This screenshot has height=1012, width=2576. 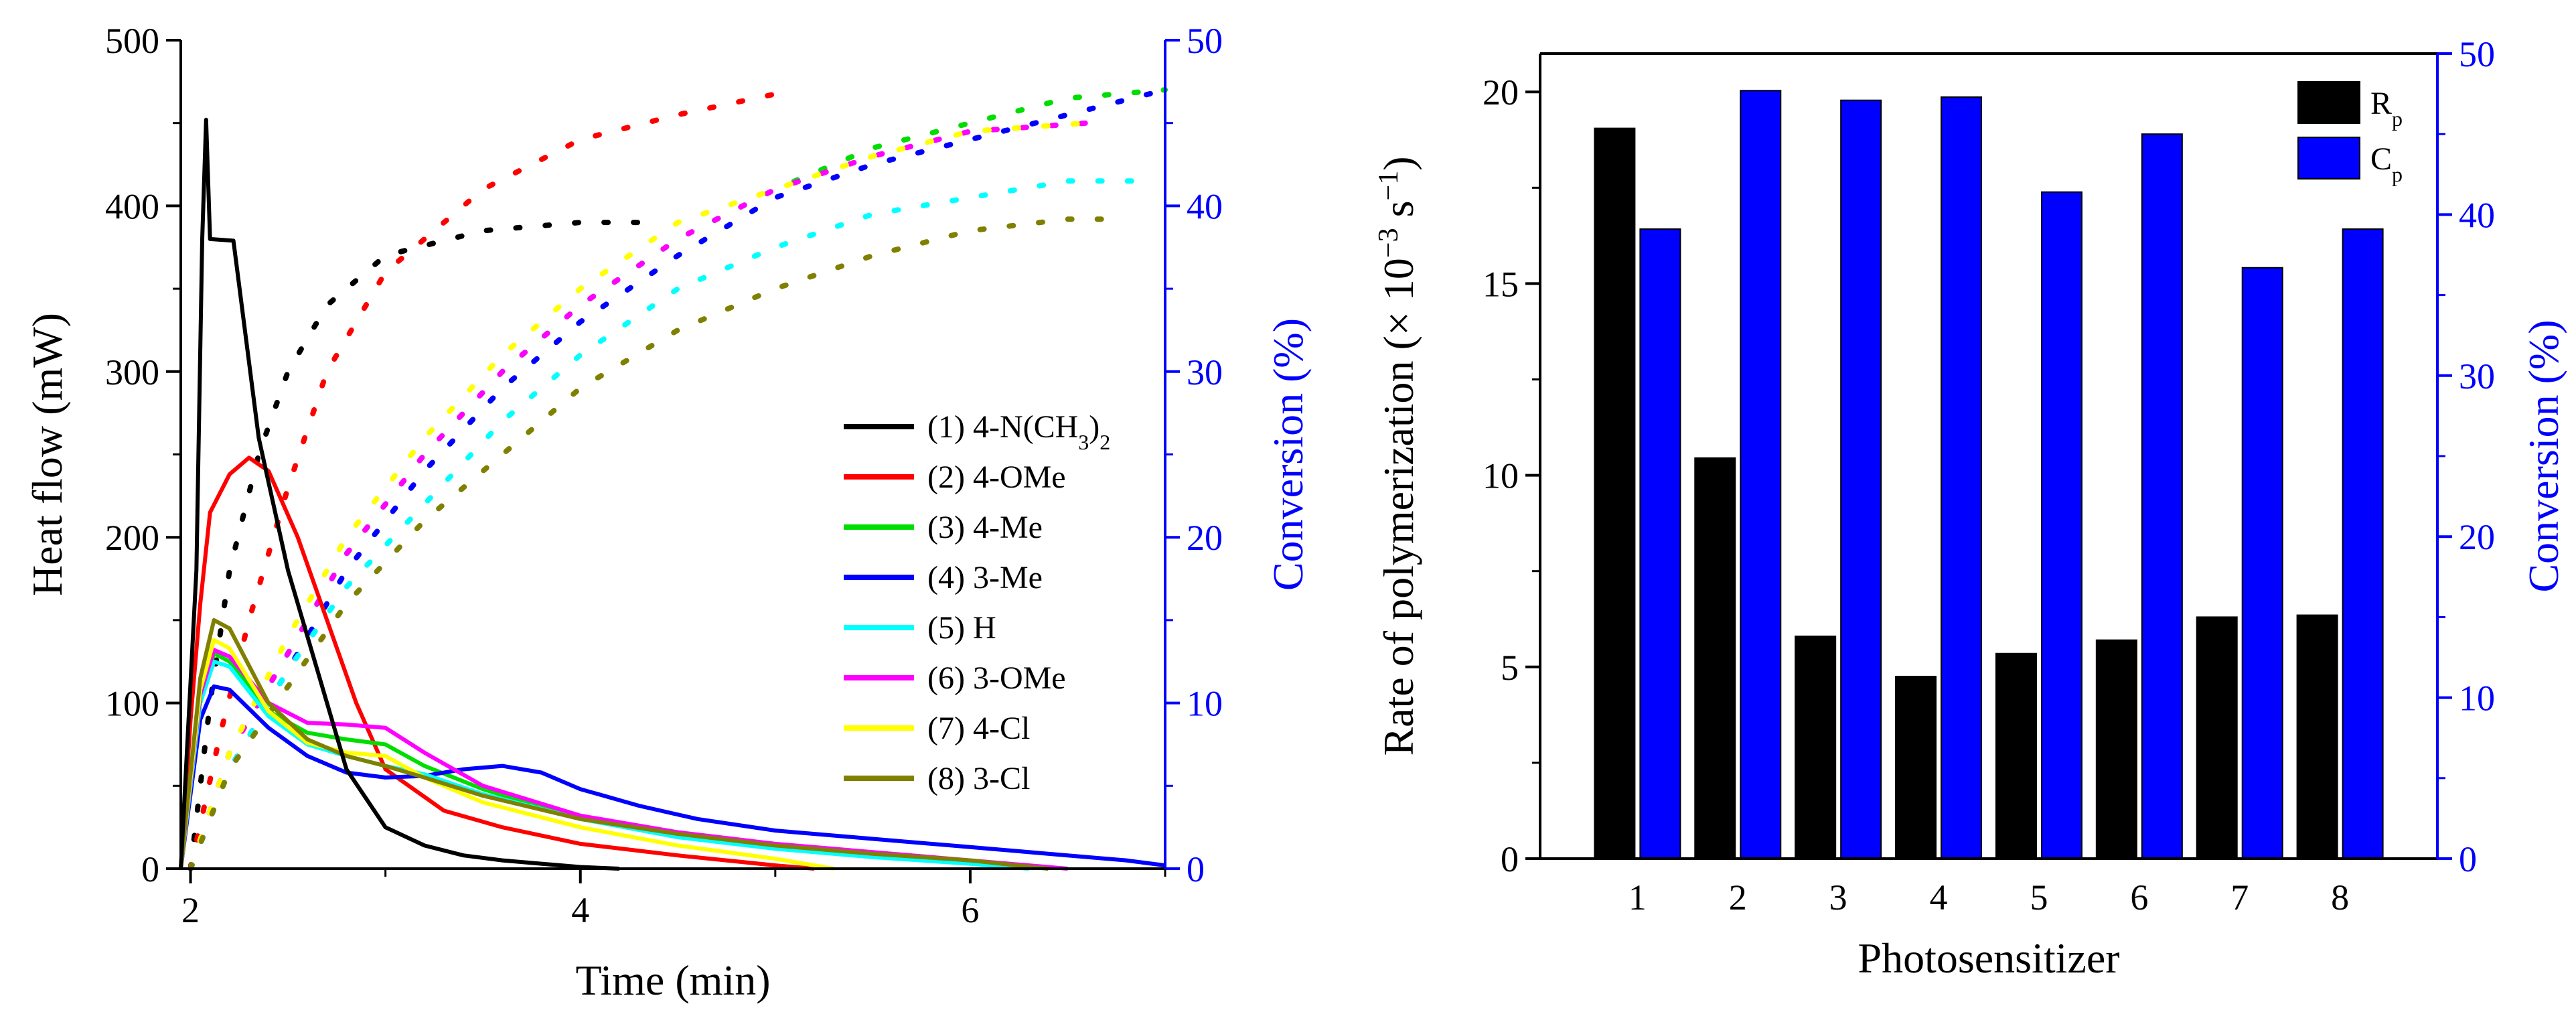 What do you see at coordinates (2328, 158) in the screenshot?
I see `legend-swatch-cp` at bounding box center [2328, 158].